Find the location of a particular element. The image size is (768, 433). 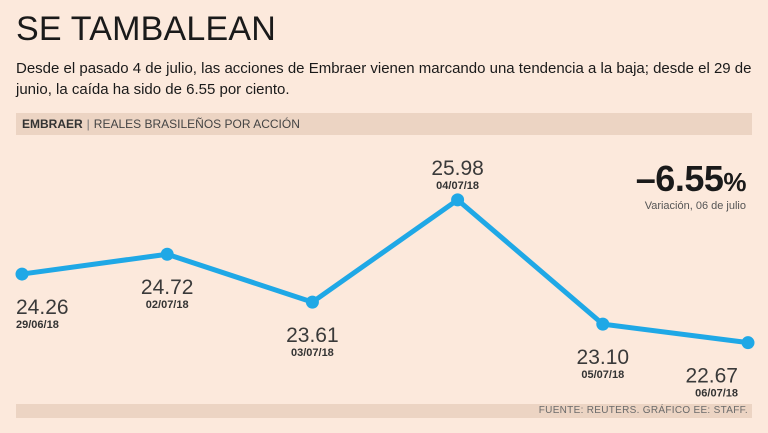

source-credit: FUENTE: REUTERS. GRÁFICO EE: STAFF. is located at coordinates (643, 410).